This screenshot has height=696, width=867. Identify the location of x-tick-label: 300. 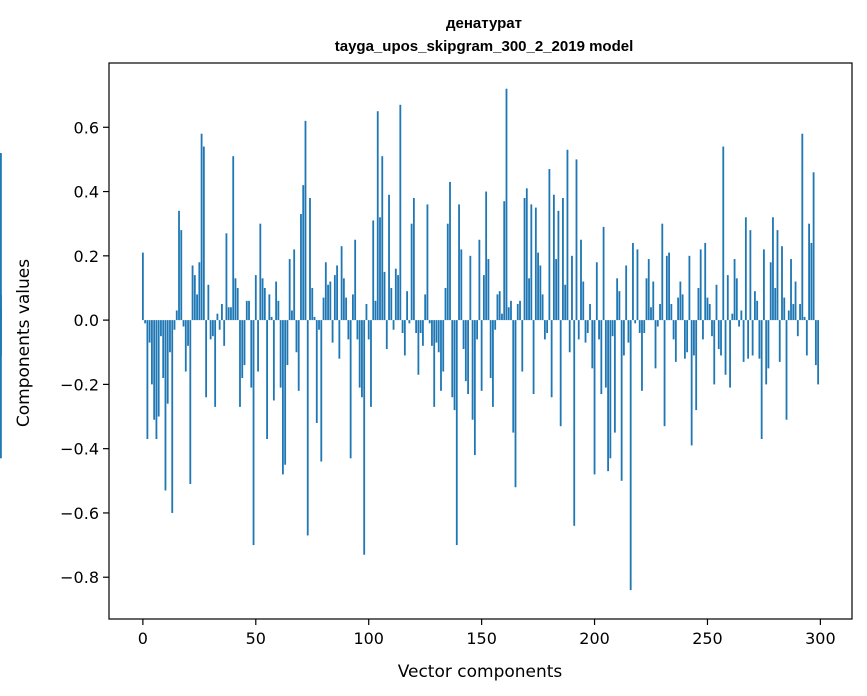
(820, 638).